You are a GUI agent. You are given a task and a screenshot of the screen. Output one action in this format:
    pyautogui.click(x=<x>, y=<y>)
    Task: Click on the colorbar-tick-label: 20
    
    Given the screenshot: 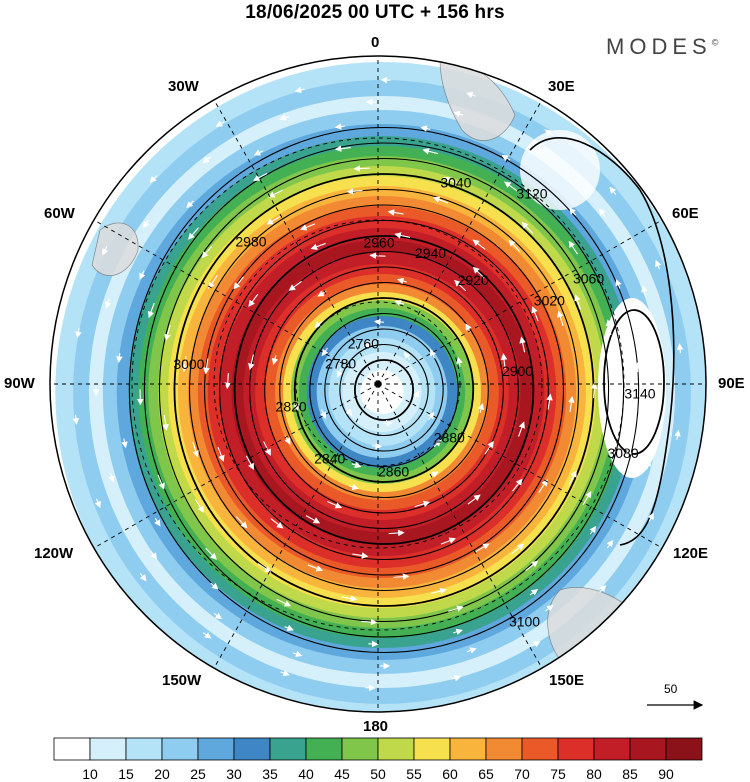 What is the action you would take?
    pyautogui.click(x=162, y=774)
    